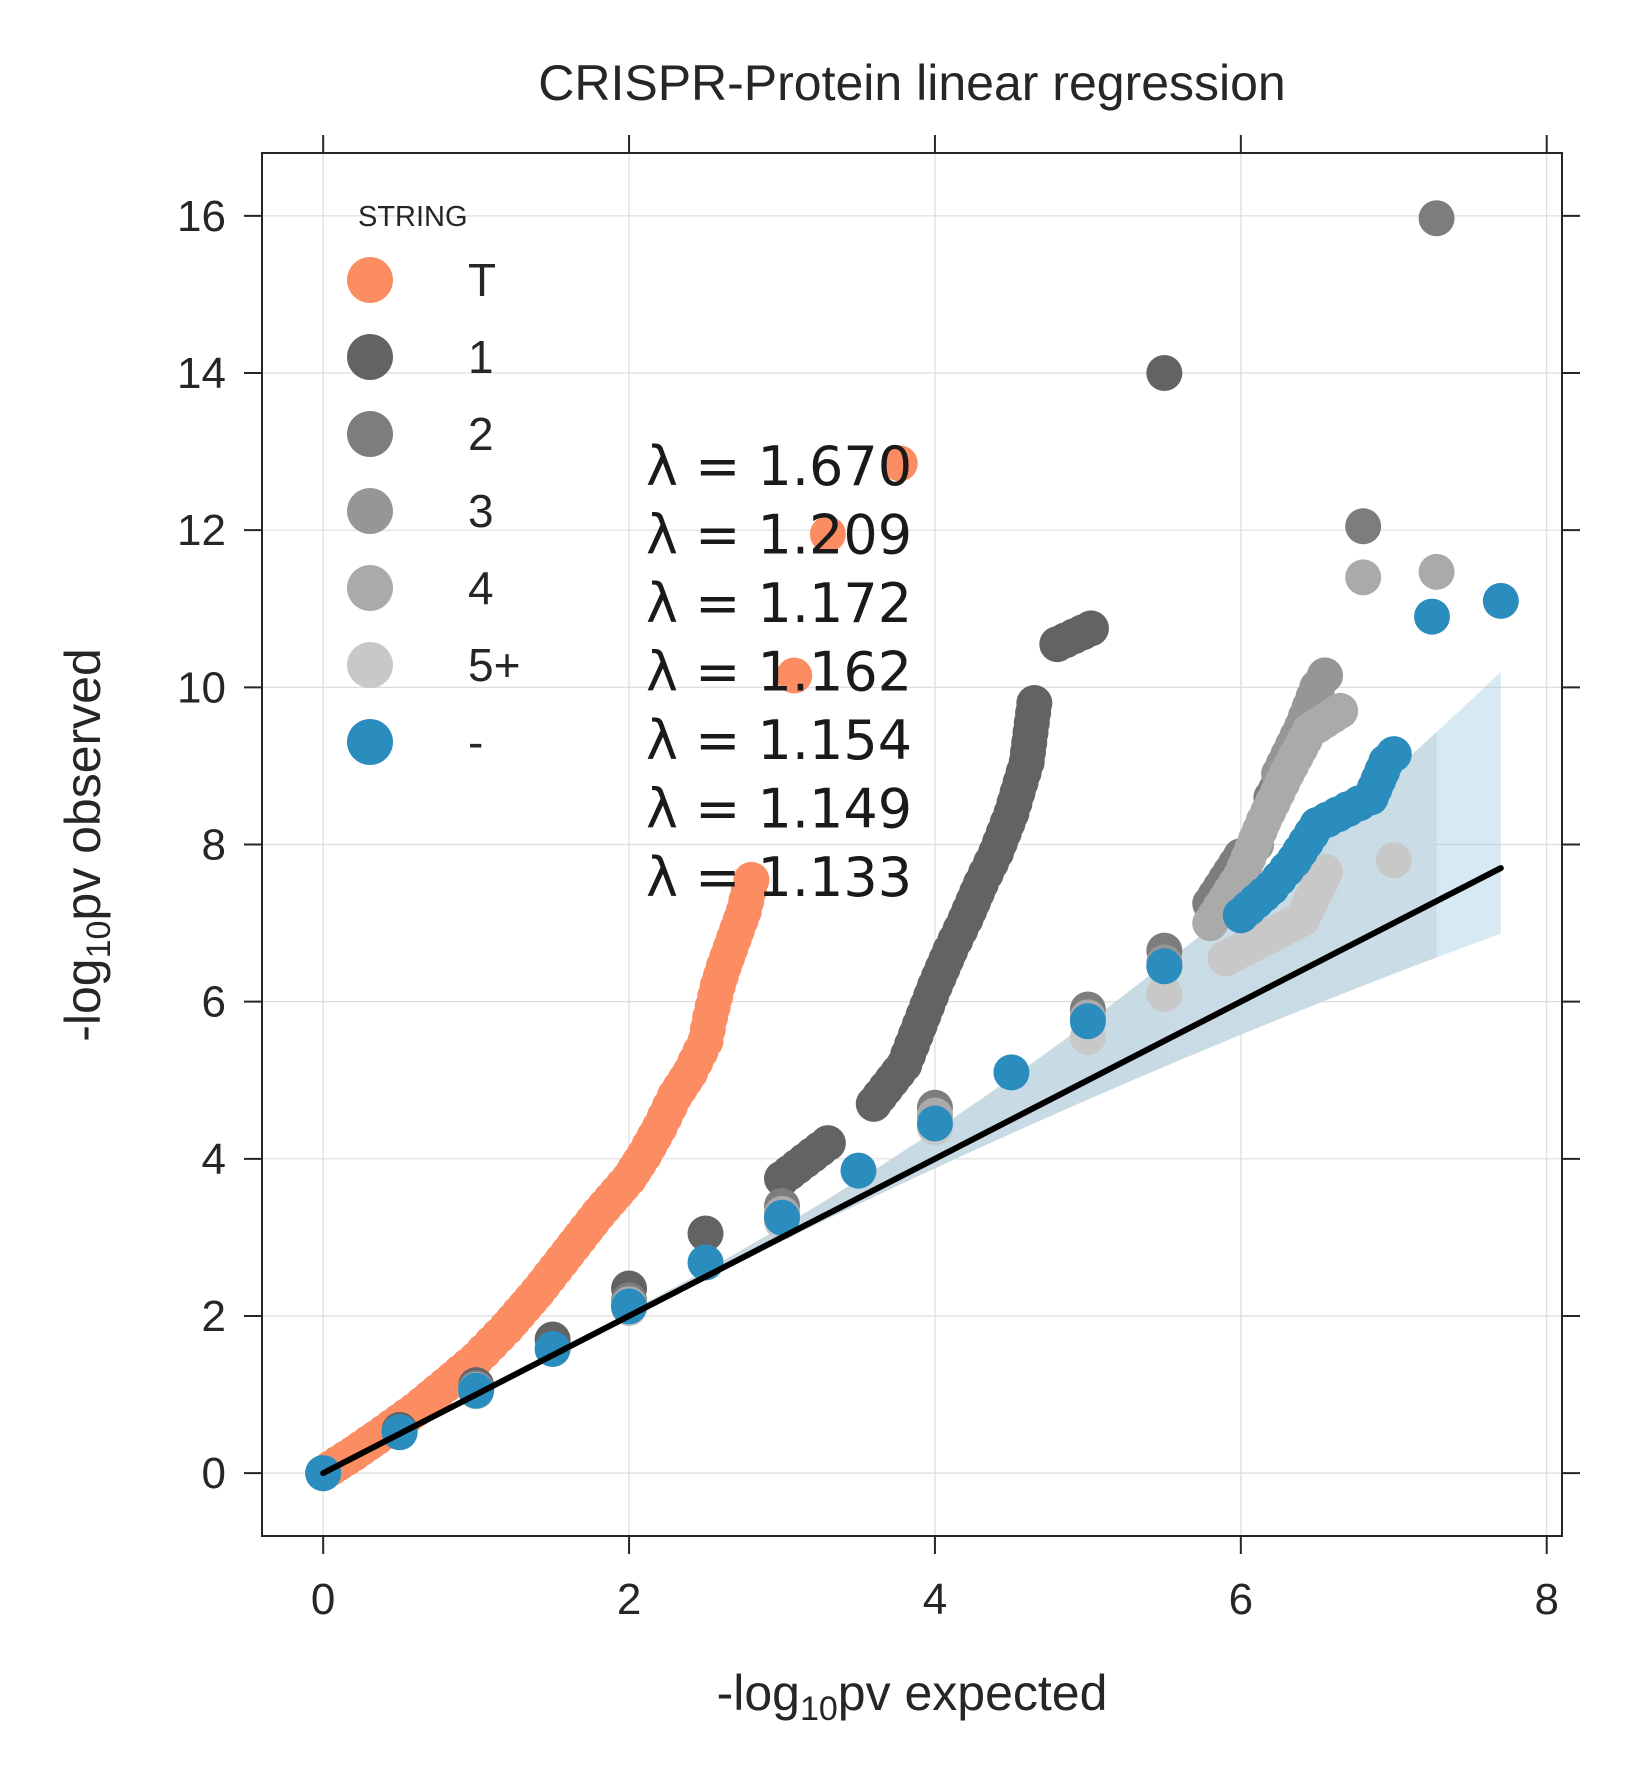  Describe the element at coordinates (323, 1599) in the screenshot. I see `x-tick-label: 0` at that location.